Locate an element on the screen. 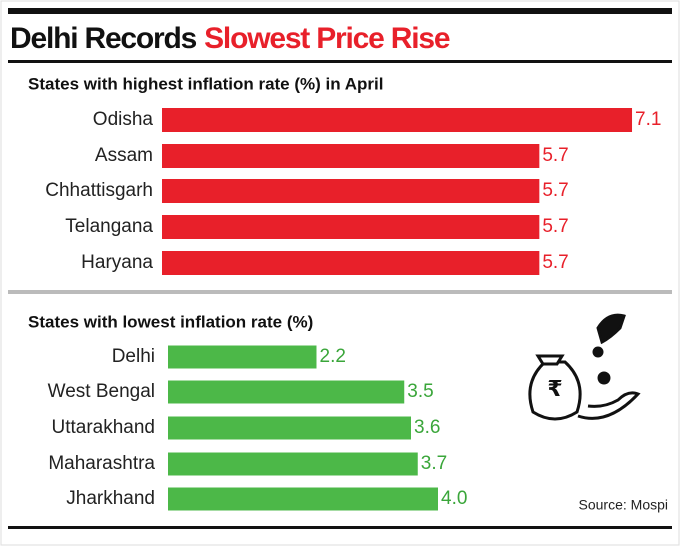 This screenshot has height=546, width=680. category-label: Haryana is located at coordinates (117, 262).